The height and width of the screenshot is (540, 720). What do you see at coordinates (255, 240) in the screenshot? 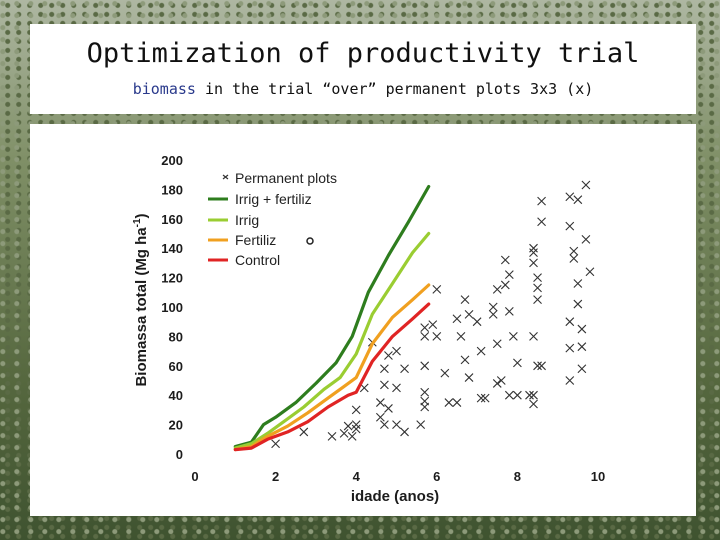
I see `legend-label-fertiliz: Fertiliz` at bounding box center [255, 240].